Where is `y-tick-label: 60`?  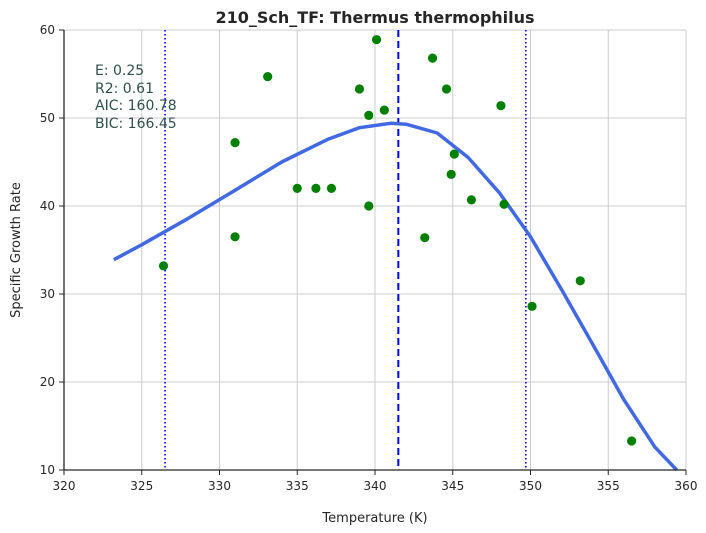
y-tick-label: 60 is located at coordinates (47, 30).